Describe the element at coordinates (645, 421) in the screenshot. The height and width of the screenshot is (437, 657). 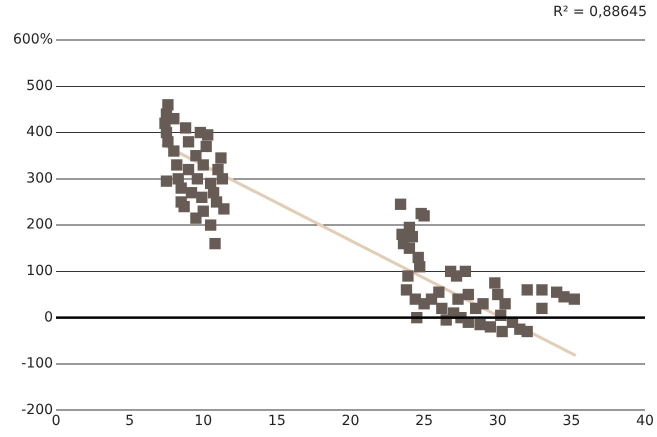
I see `x-tick-label: 40` at that location.